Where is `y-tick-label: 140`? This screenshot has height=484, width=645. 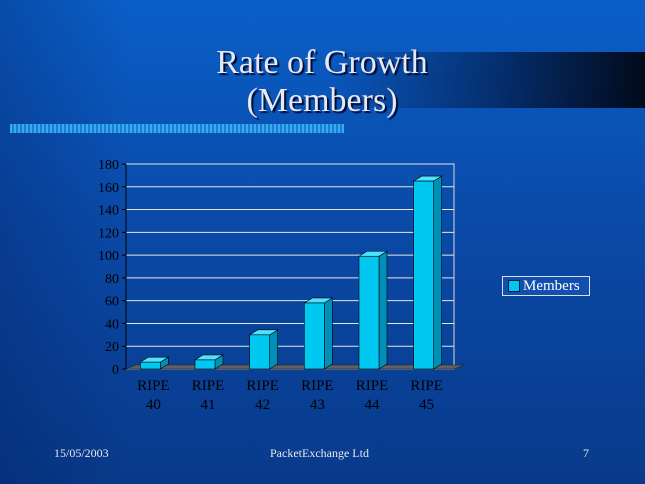 y-tick-label: 140 is located at coordinates (108, 211).